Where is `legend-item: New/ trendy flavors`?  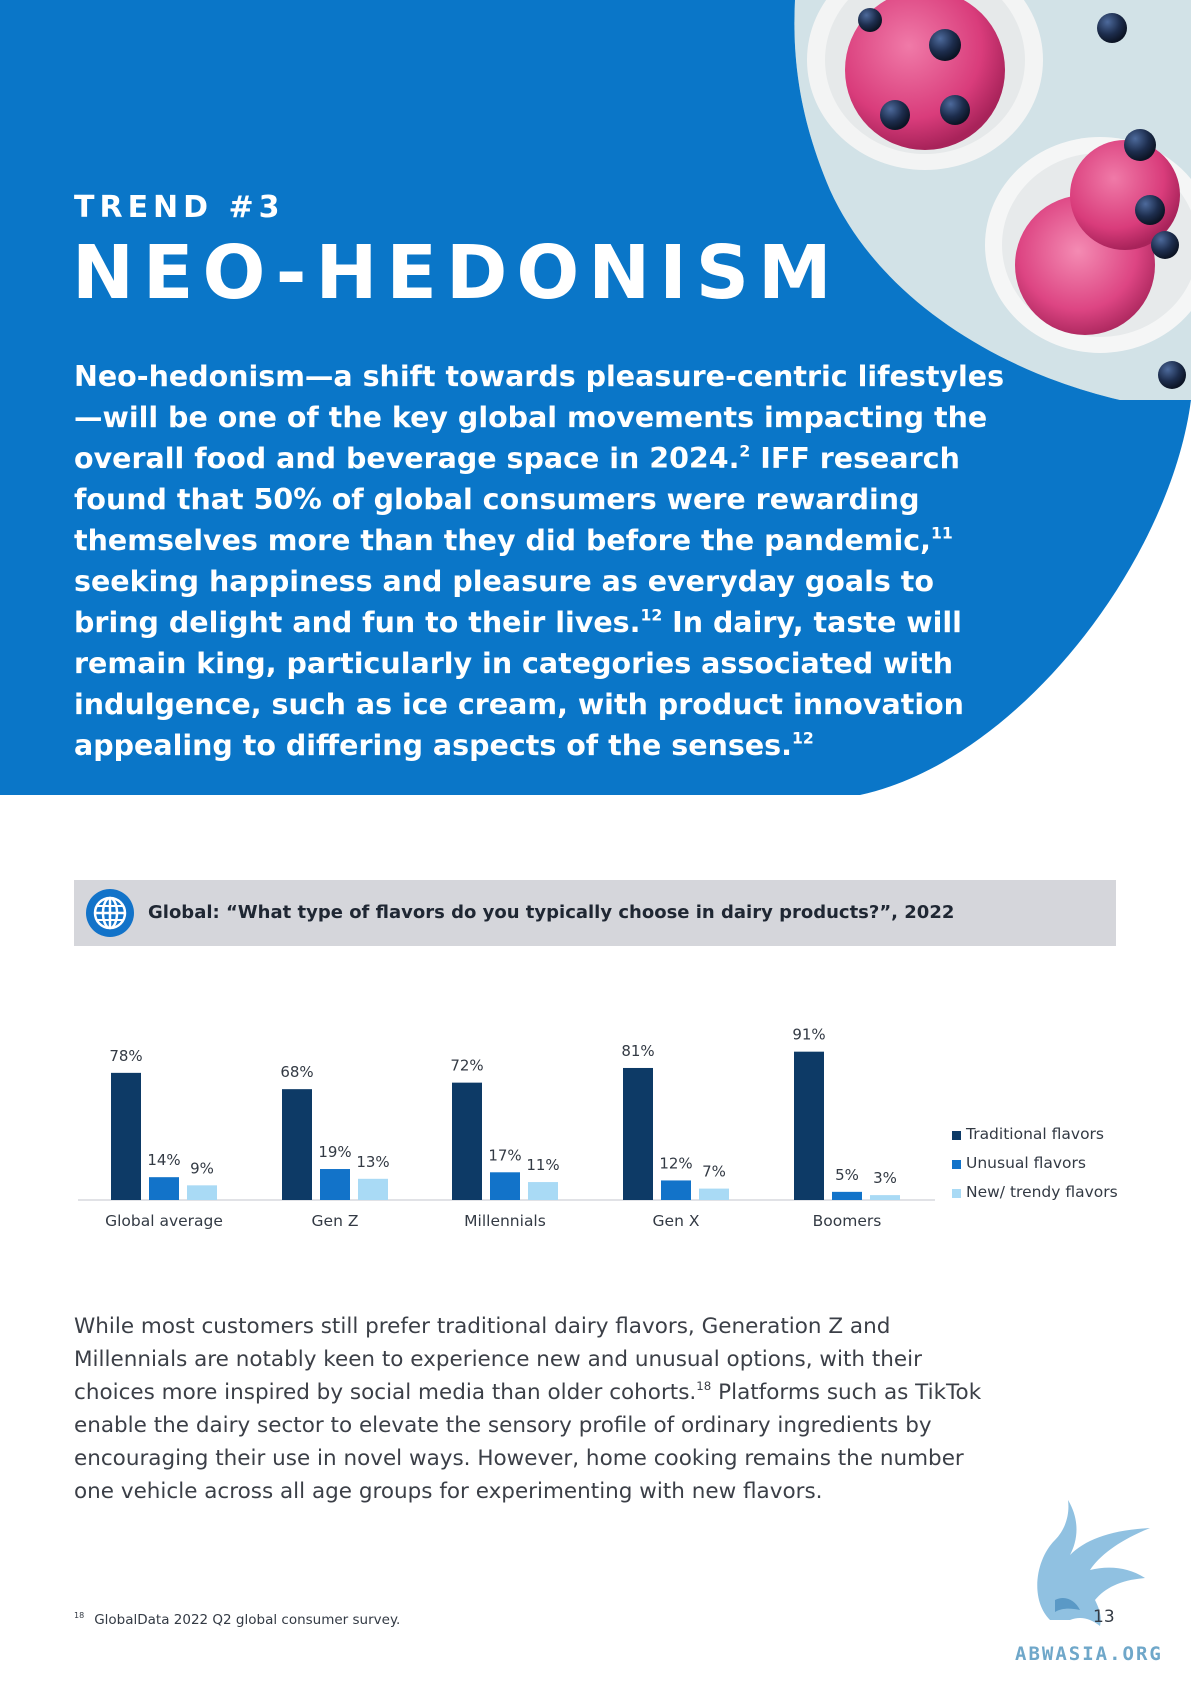 legend-item: New/ trendy flavors is located at coordinates (1062, 1195).